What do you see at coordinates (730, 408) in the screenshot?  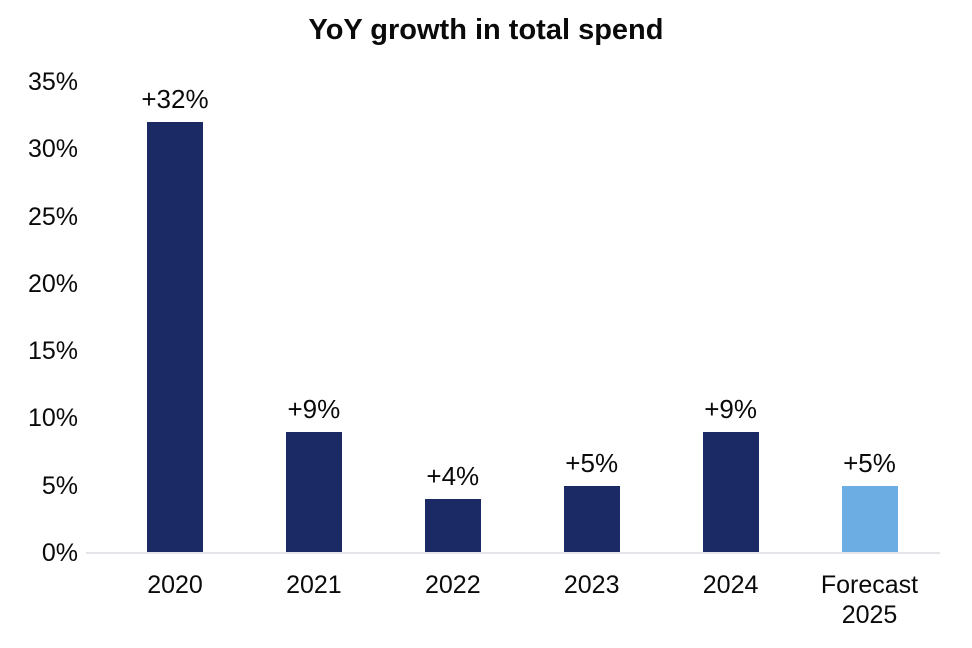 I see `bar-value-label-2024: +9%` at bounding box center [730, 408].